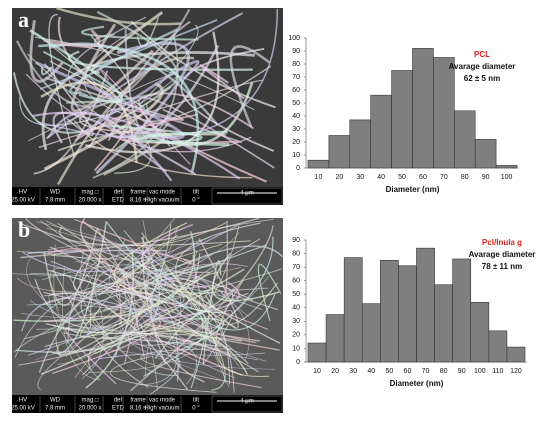 The image size is (554, 425). Describe the element at coordinates (296, 335) in the screenshot. I see `y-tick-label: 20` at that location.